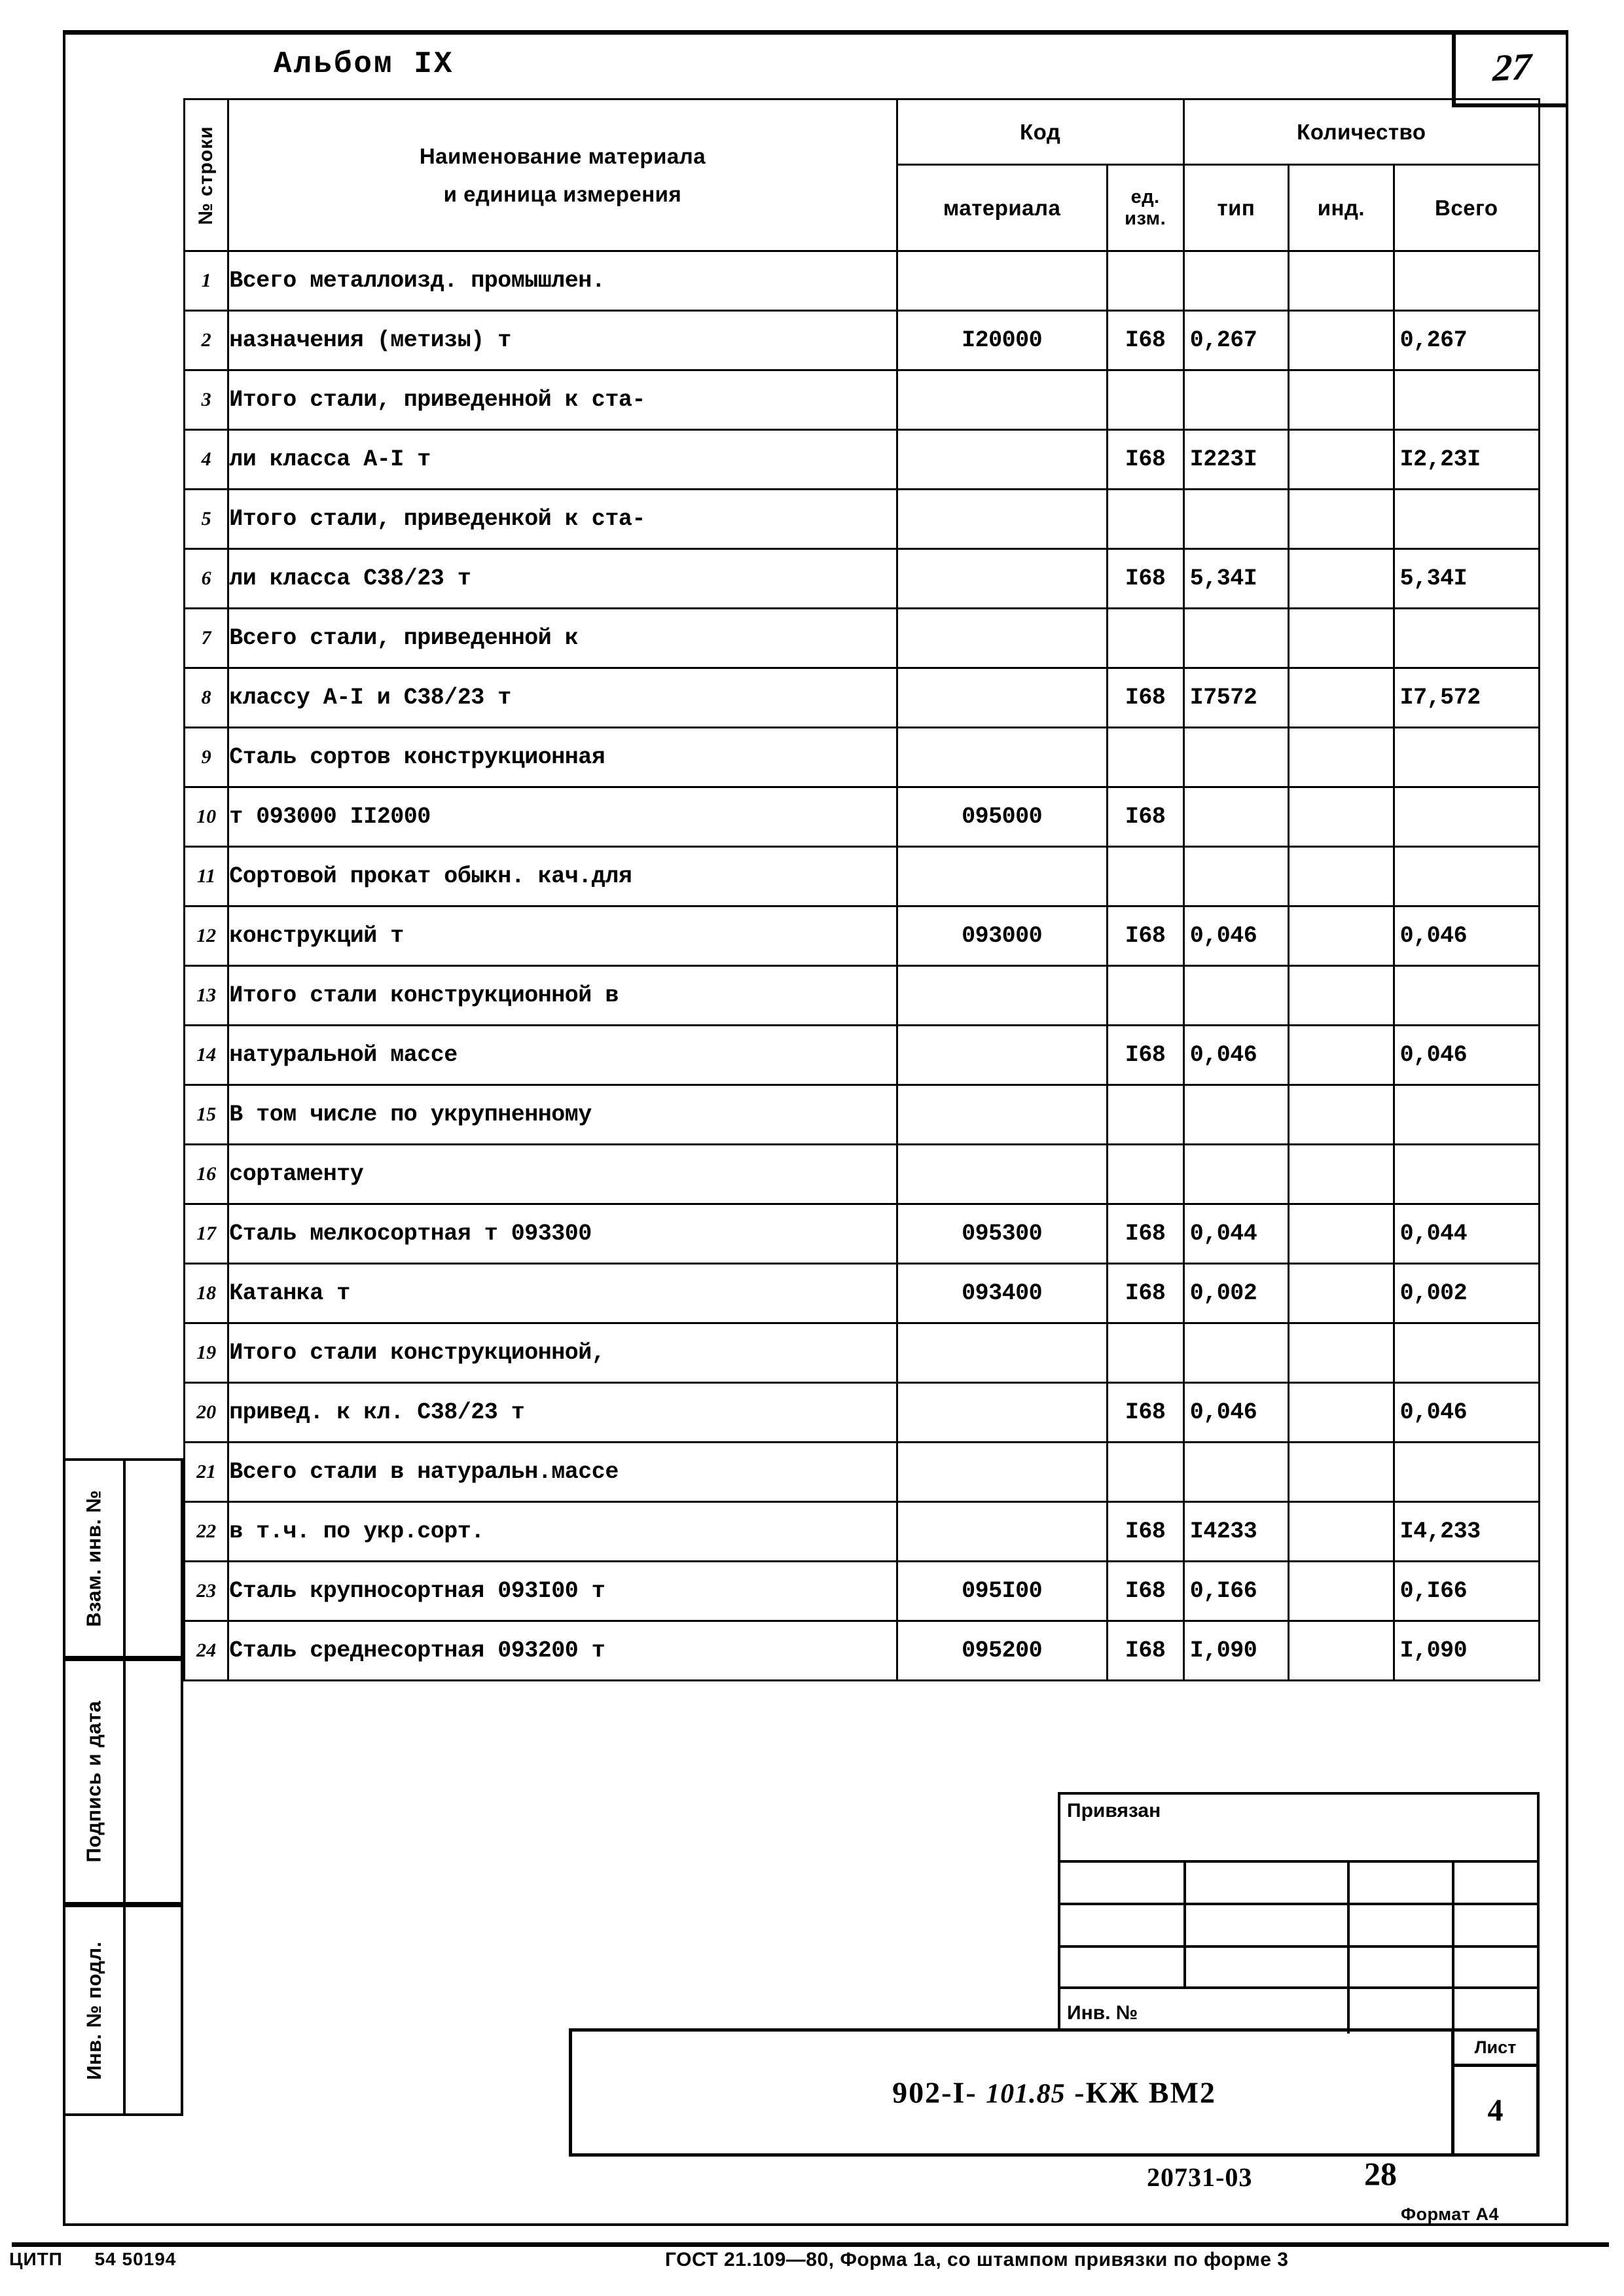 Image resolution: width=1624 pixels, height=2296 pixels. What do you see at coordinates (1466, 1650) in the screenshot?
I see `cell-qty-total: I,090` at bounding box center [1466, 1650].